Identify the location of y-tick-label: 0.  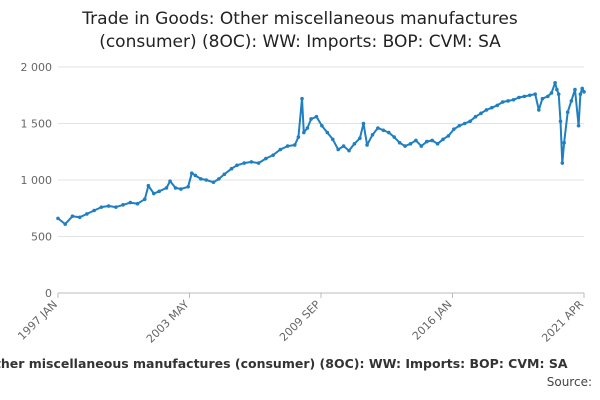
(48, 293).